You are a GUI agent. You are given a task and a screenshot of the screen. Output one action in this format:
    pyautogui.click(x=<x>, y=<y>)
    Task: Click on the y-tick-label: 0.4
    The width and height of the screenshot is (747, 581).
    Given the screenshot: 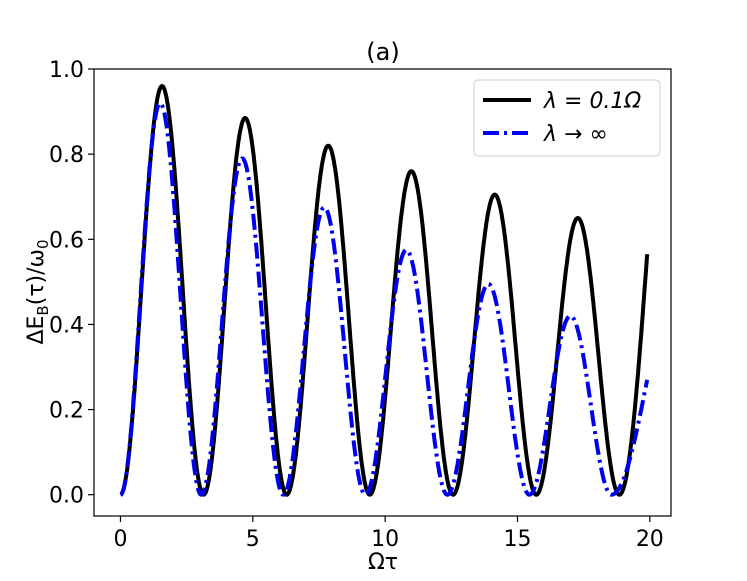 What is the action you would take?
    pyautogui.click(x=66, y=325)
    